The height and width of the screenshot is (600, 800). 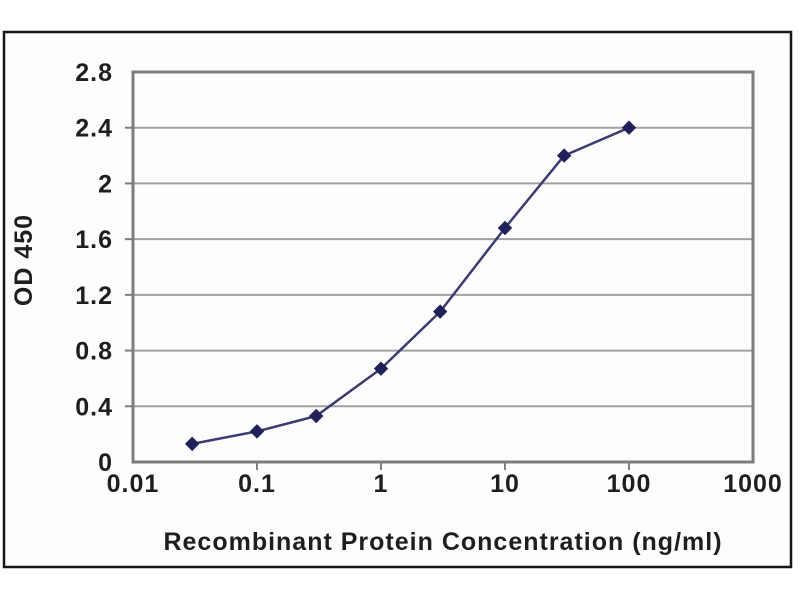 I want to click on y-tick-label-0.4: 0.4, so click(x=94, y=407).